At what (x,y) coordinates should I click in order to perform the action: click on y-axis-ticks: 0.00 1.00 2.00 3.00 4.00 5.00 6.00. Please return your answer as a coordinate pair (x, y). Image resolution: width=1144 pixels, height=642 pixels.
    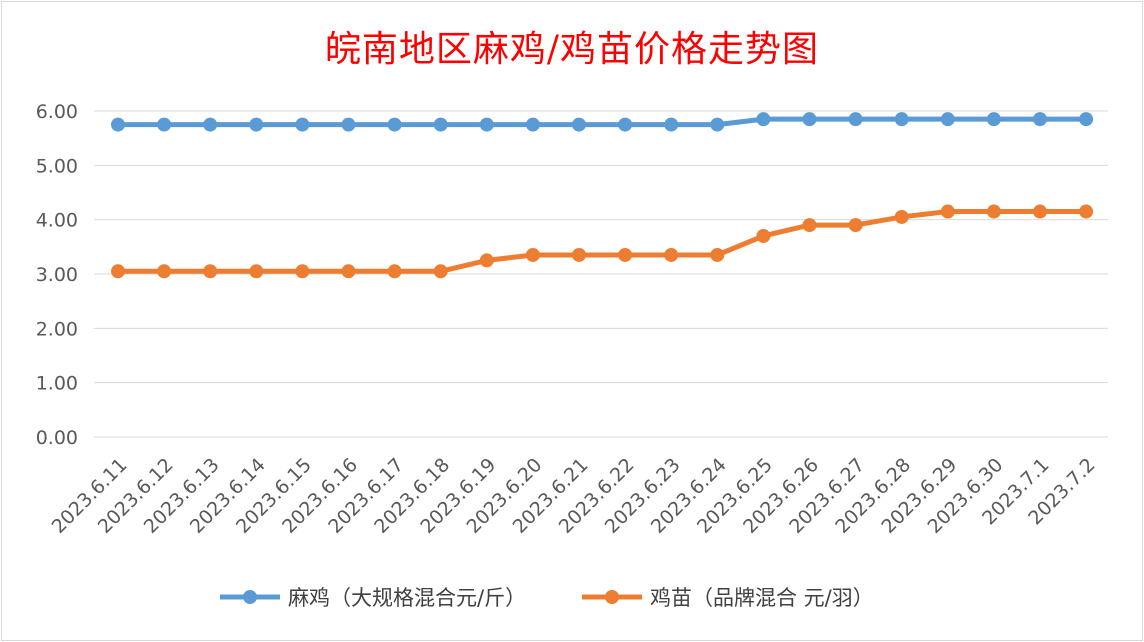
    Looking at the image, I should click on (57, 275).